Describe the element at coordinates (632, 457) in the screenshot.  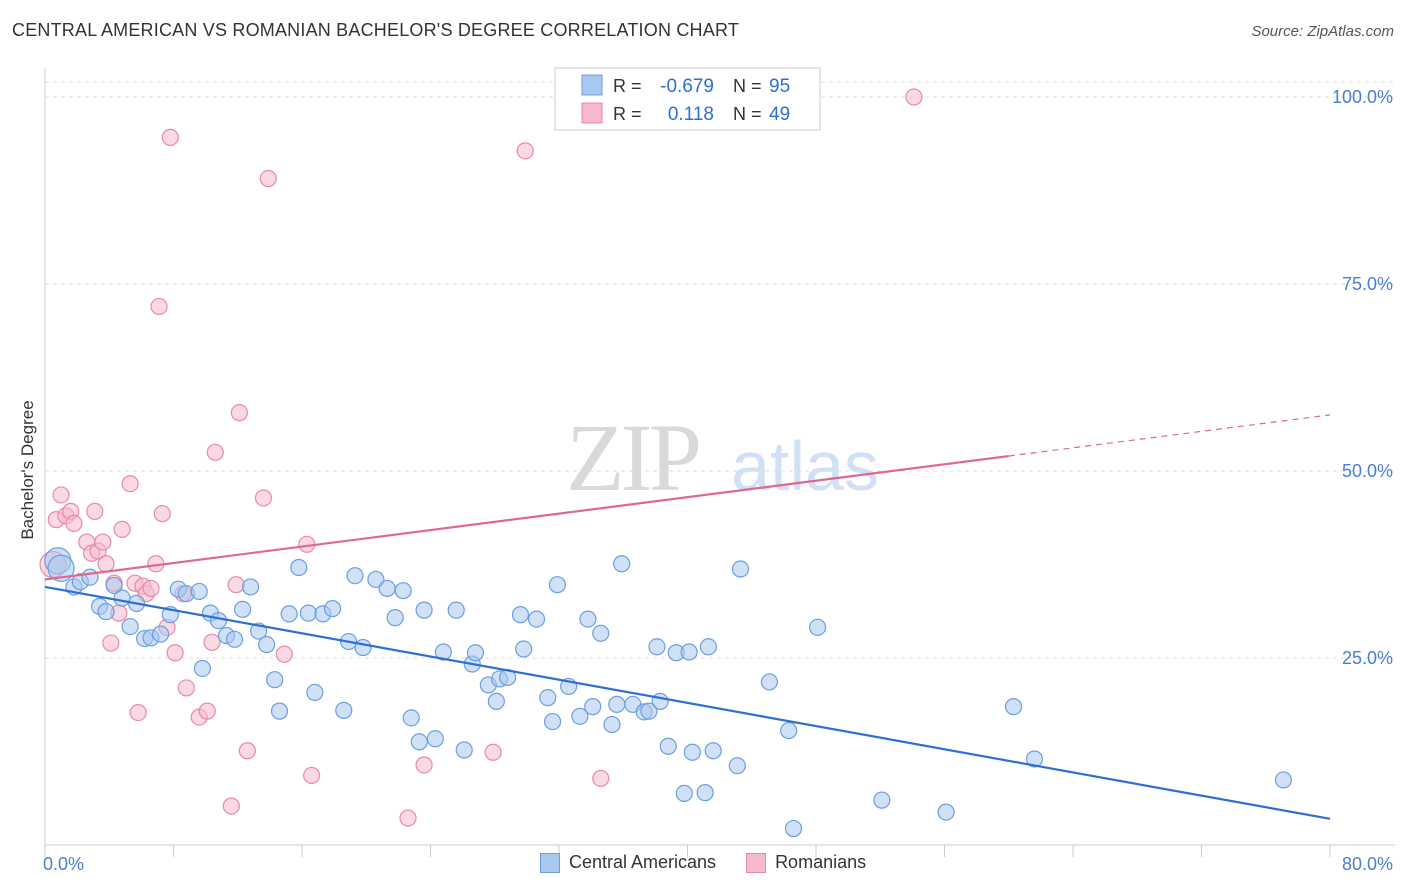
I see `watermark-zip: ZIP` at that location.